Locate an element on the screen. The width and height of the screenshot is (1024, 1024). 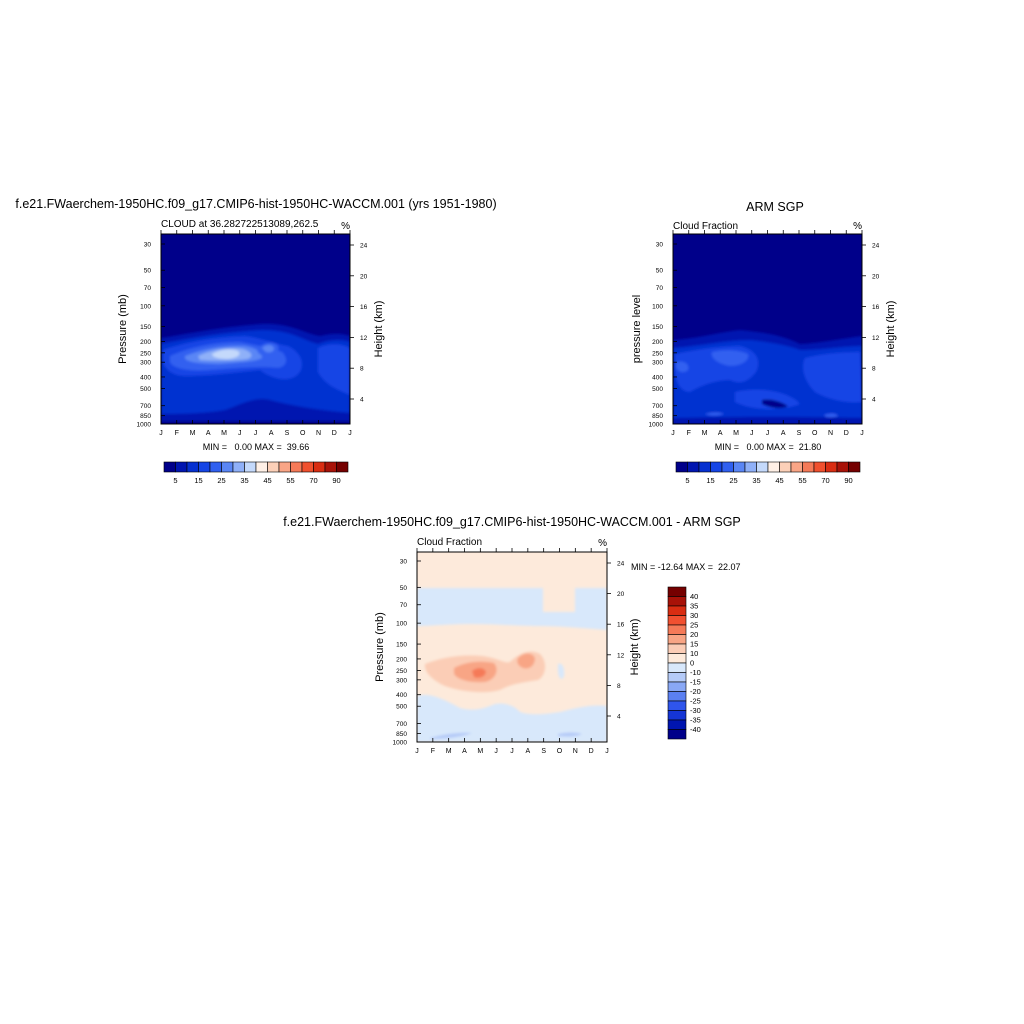
y-tick-label: 1000 is located at coordinates (144, 425).